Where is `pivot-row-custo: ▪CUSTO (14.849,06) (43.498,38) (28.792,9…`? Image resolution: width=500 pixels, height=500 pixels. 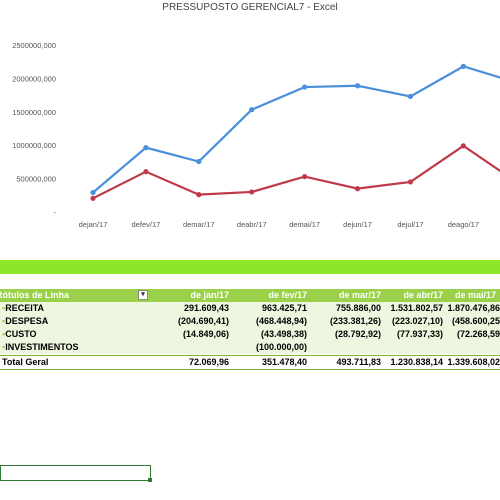 pivot-row-custo: ▪CUSTO (14.849,06) (43.498,38) (28.792,9… is located at coordinates (250, 334).